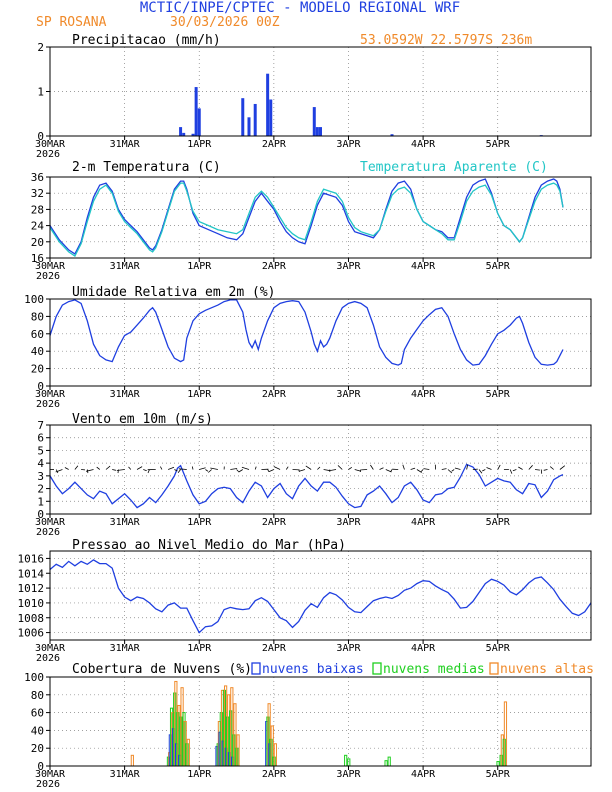 The width and height of the screenshot is (612, 792). Describe the element at coordinates (274, 144) in the screenshot. I see `precip-xtick-label: 2APR` at that location.